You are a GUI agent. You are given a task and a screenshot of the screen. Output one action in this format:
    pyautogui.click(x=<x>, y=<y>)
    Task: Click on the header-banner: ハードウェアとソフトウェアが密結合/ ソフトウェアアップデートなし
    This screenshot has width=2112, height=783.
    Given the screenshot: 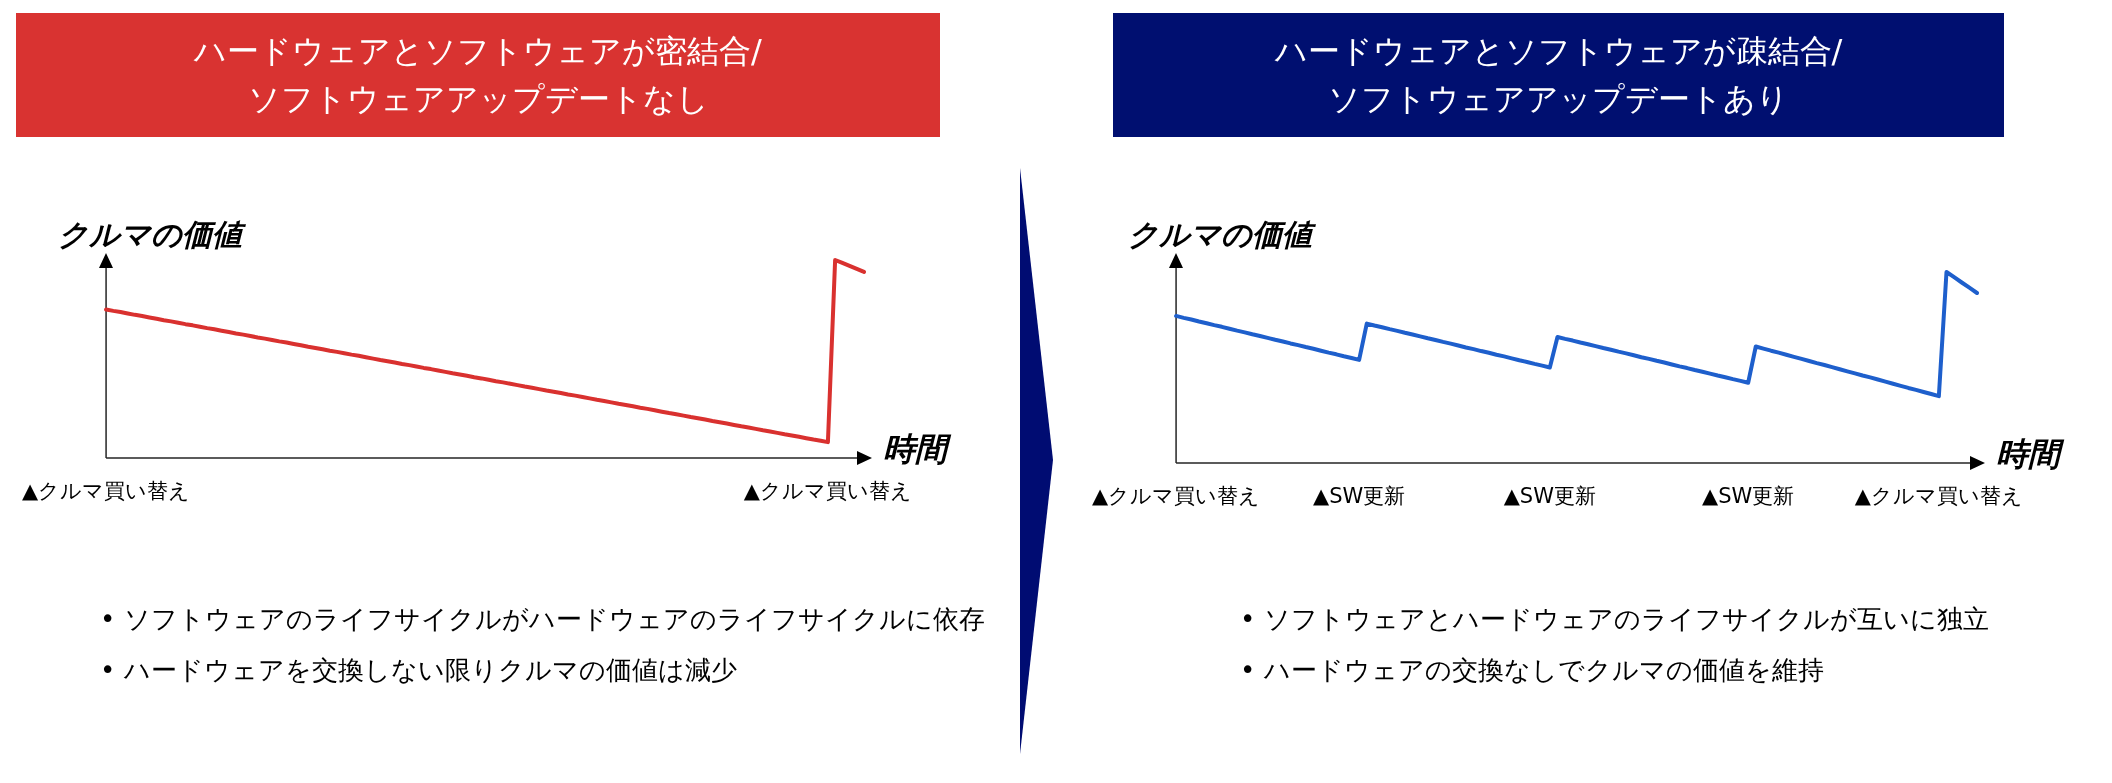 What is the action you would take?
    pyautogui.click(x=478, y=75)
    